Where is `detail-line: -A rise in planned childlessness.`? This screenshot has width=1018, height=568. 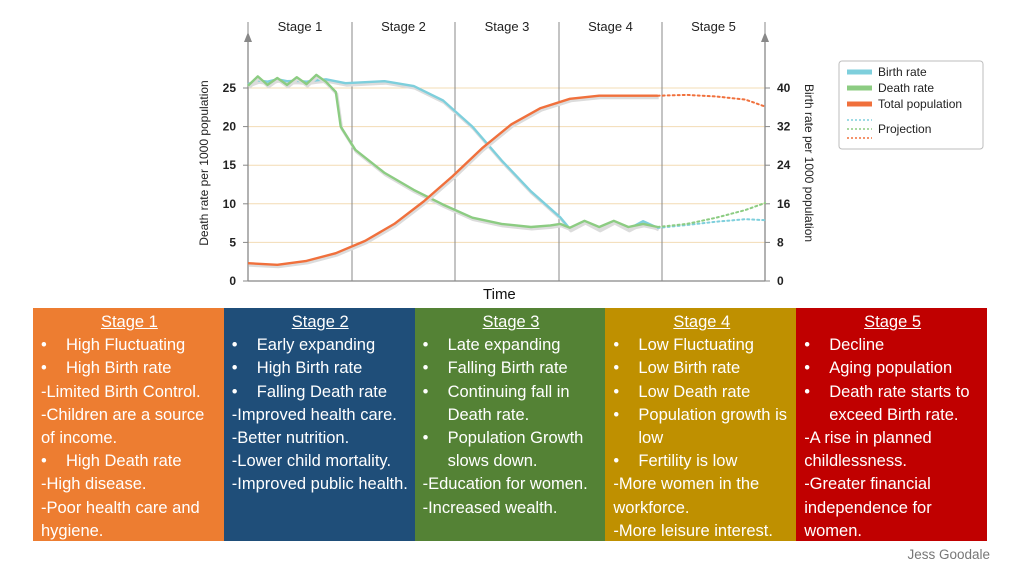
detail-line: -A rise in planned childlessness. is located at coordinates (868, 450).